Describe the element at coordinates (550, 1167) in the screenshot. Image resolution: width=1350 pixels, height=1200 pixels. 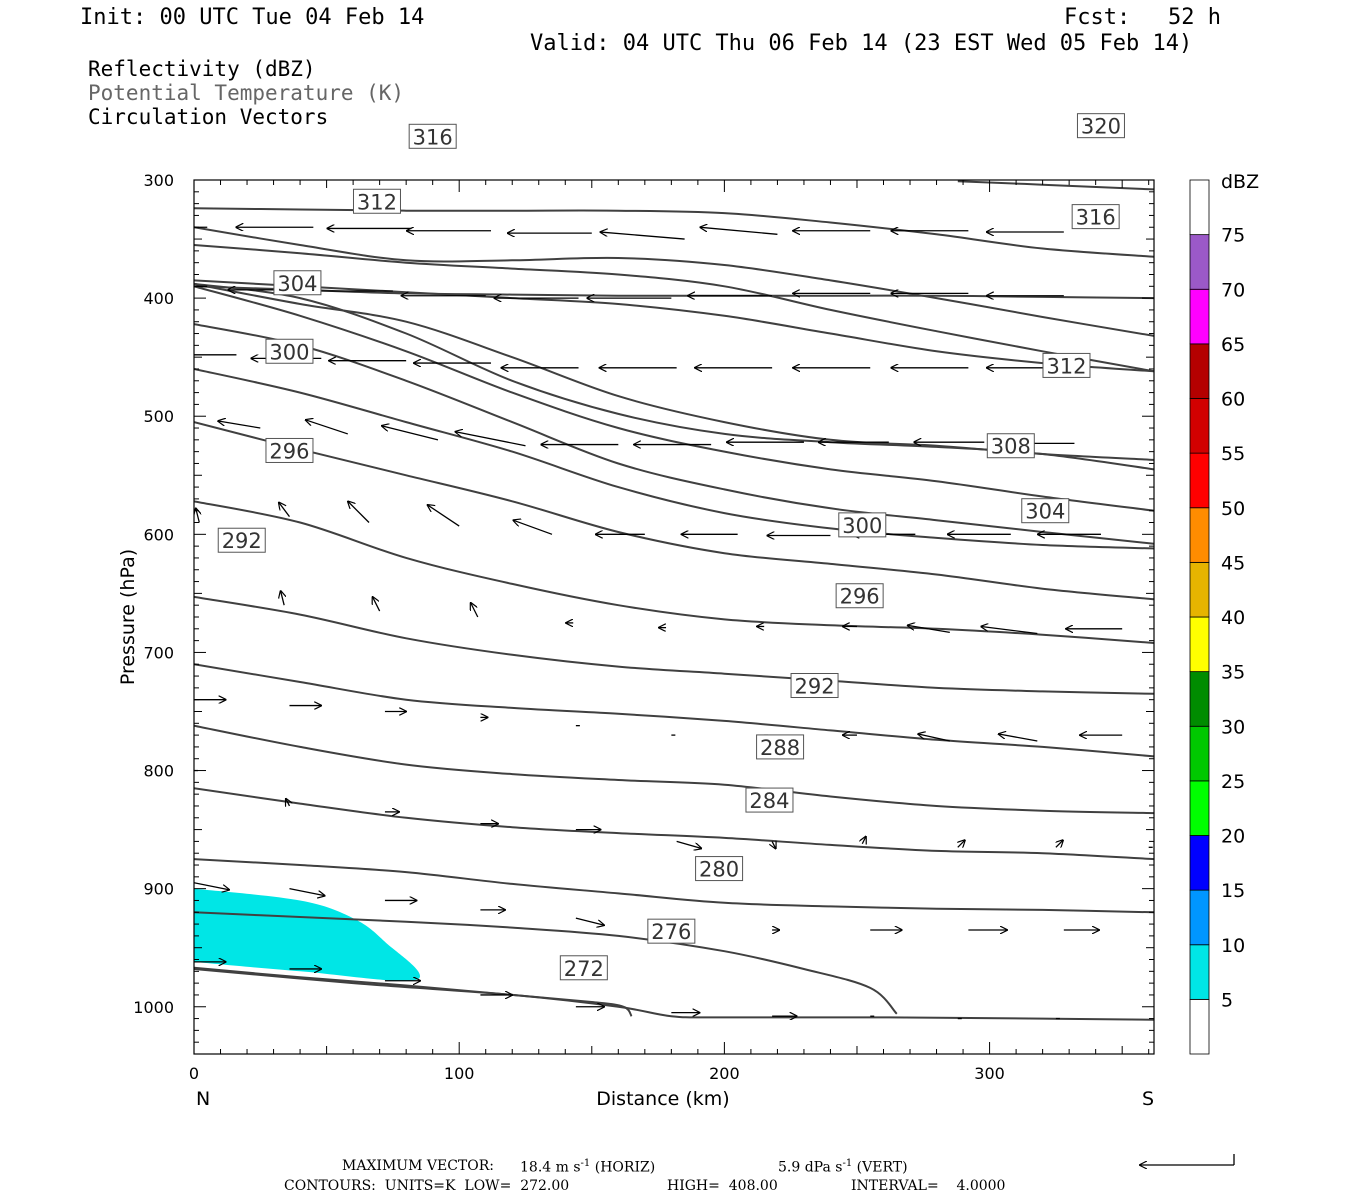
I see `horiz-value: 18.4 m s` at that location.